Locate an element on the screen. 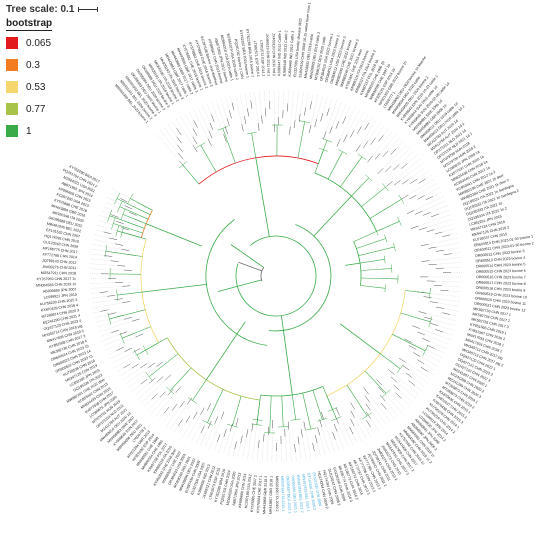 The height and width of the screenshot is (534, 550). tip-label: MZ664320 USA 2020 is located at coordinates (231, 488).